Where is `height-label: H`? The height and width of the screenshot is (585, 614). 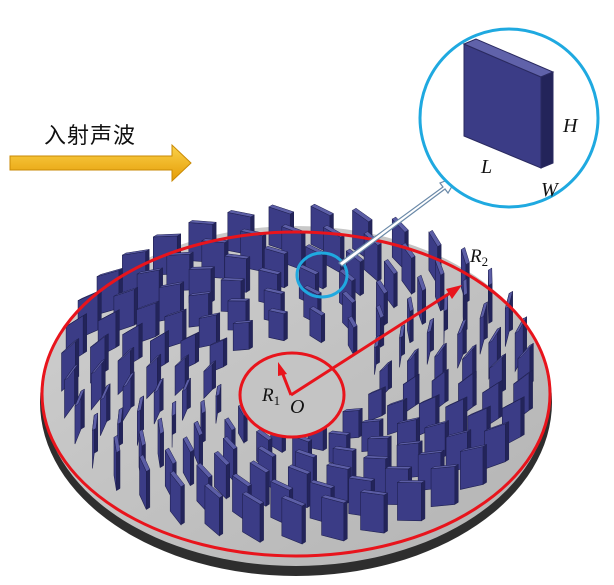
height-label: H is located at coordinates (570, 126).